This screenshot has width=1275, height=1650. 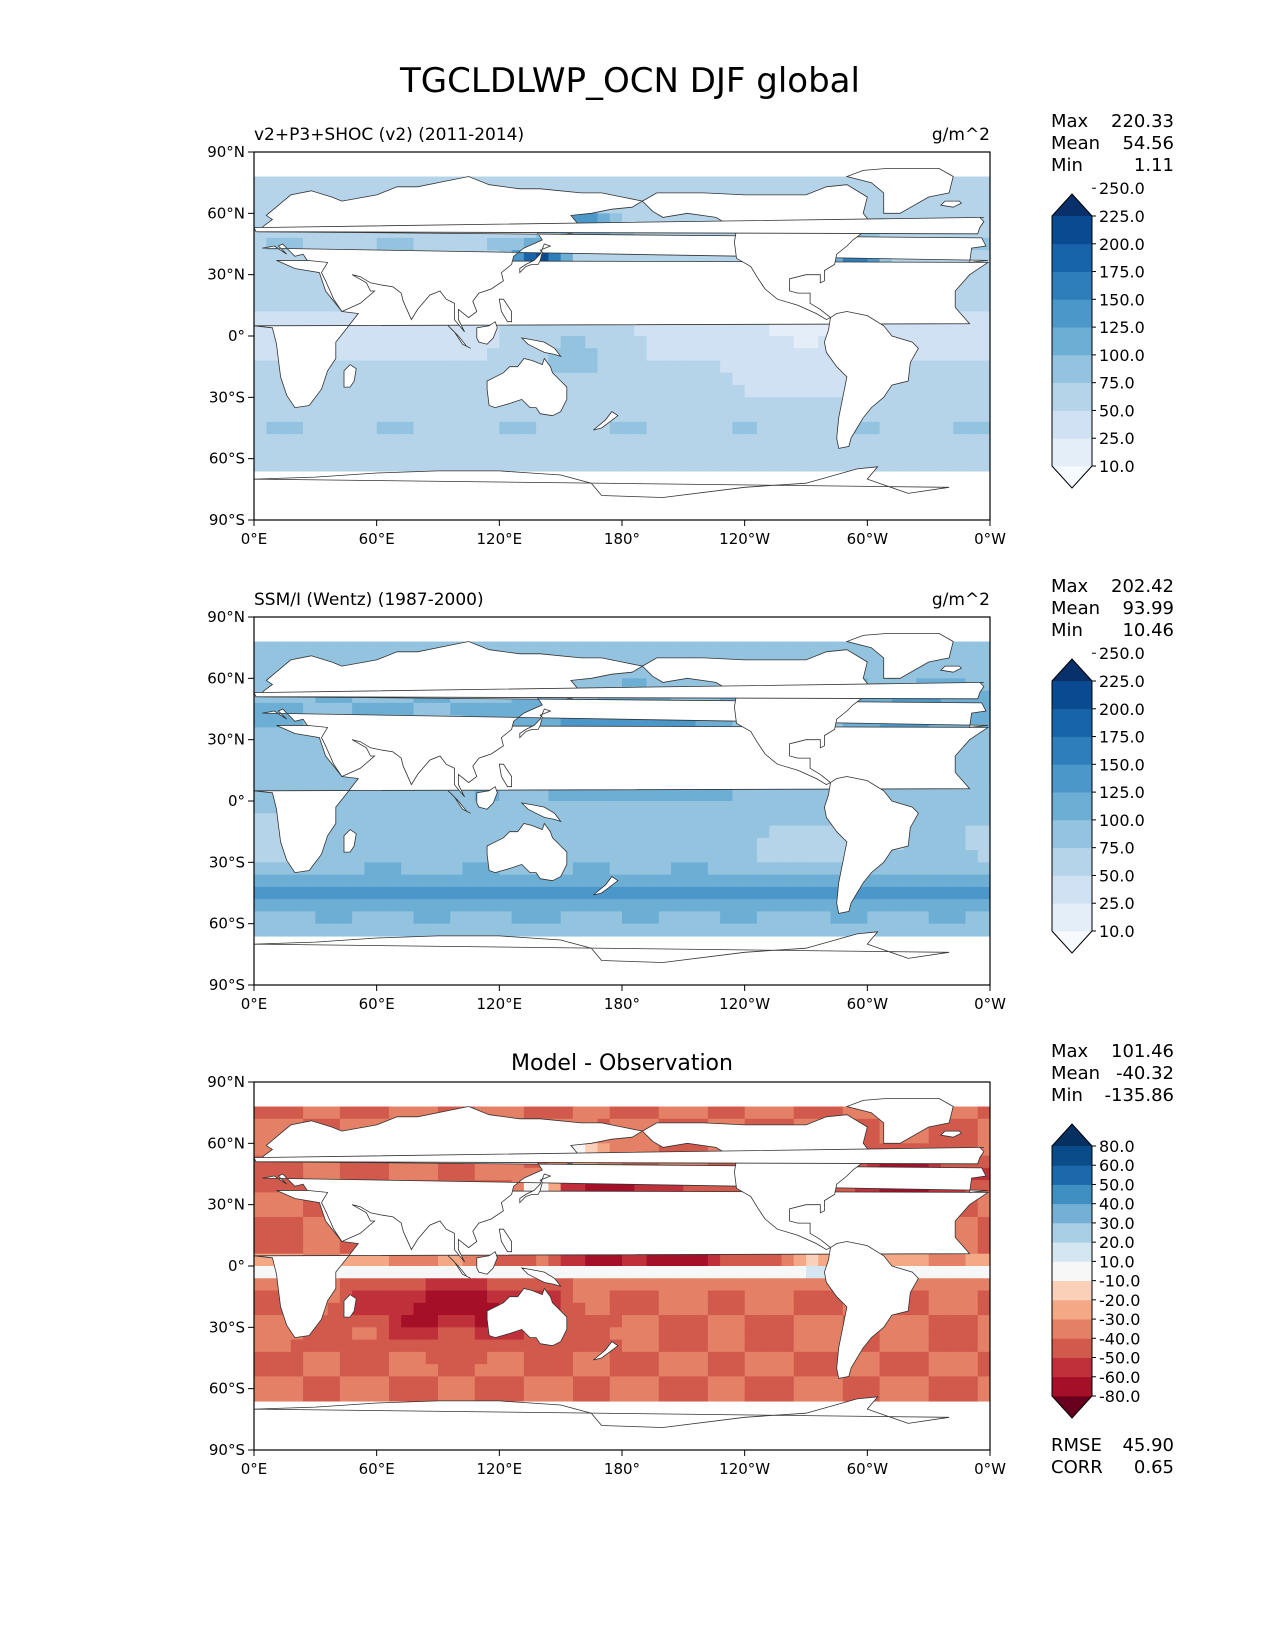 I want to click on stat-value: 220.33, so click(x=1142, y=121).